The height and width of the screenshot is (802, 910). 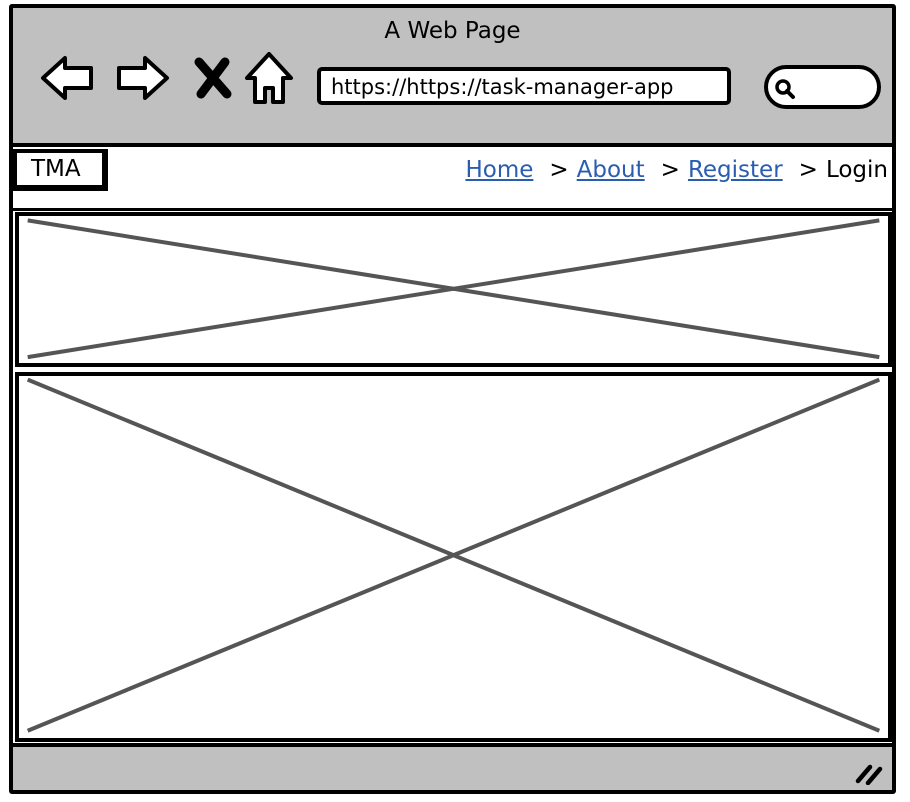 What do you see at coordinates (69, 78) in the screenshot?
I see `back-arrow-icon` at bounding box center [69, 78].